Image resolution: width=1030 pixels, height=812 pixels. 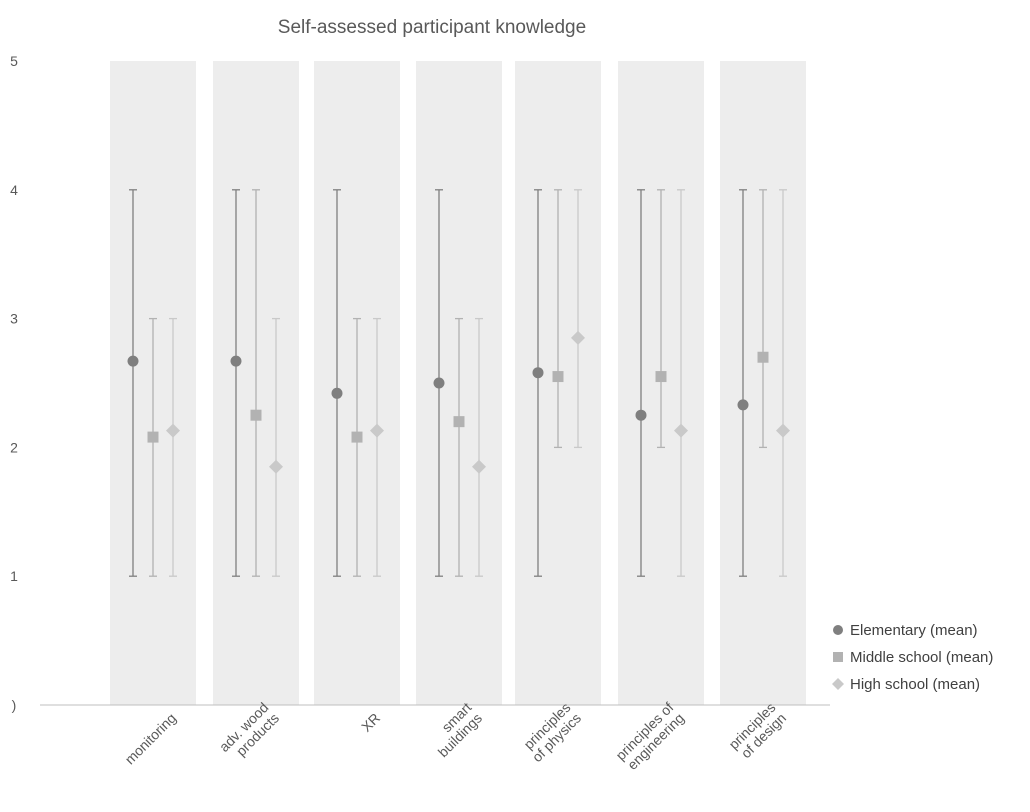 I want to click on data-markers, so click(x=458, y=402).